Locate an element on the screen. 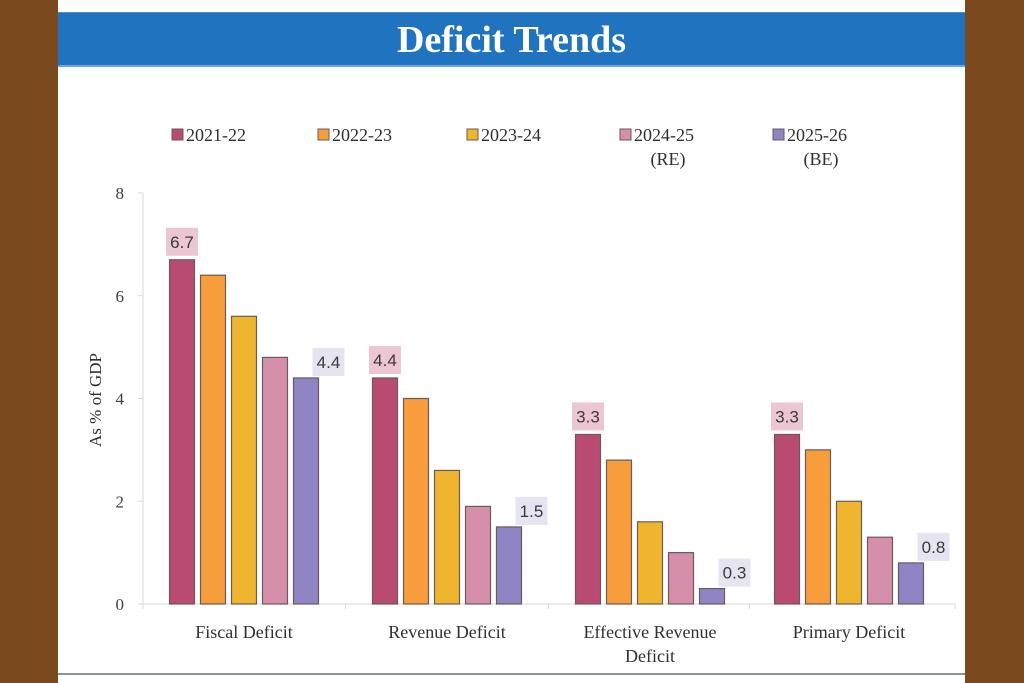 This screenshot has width=1024, height=683. x-category-label: Primary Deficit is located at coordinates (849, 632).